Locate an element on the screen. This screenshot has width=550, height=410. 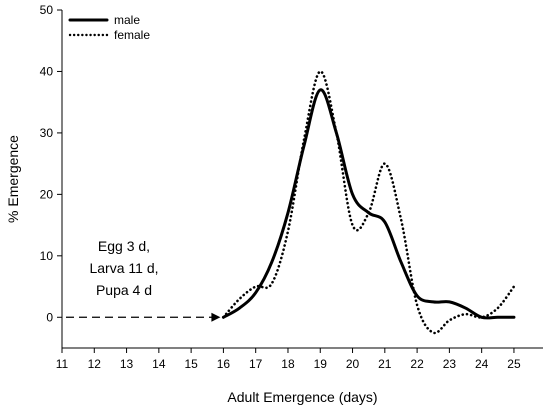
x-tick-label: 23 is located at coordinates (450, 364).